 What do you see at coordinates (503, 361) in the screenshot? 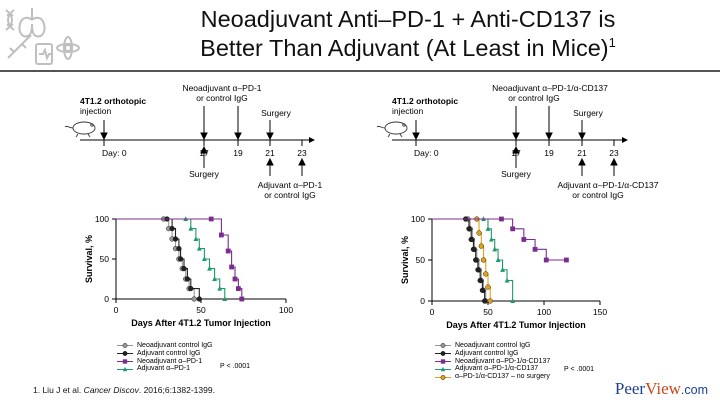
I see `legend-label: Neoadjuvant α–PD-1/α-CD137` at bounding box center [503, 361].